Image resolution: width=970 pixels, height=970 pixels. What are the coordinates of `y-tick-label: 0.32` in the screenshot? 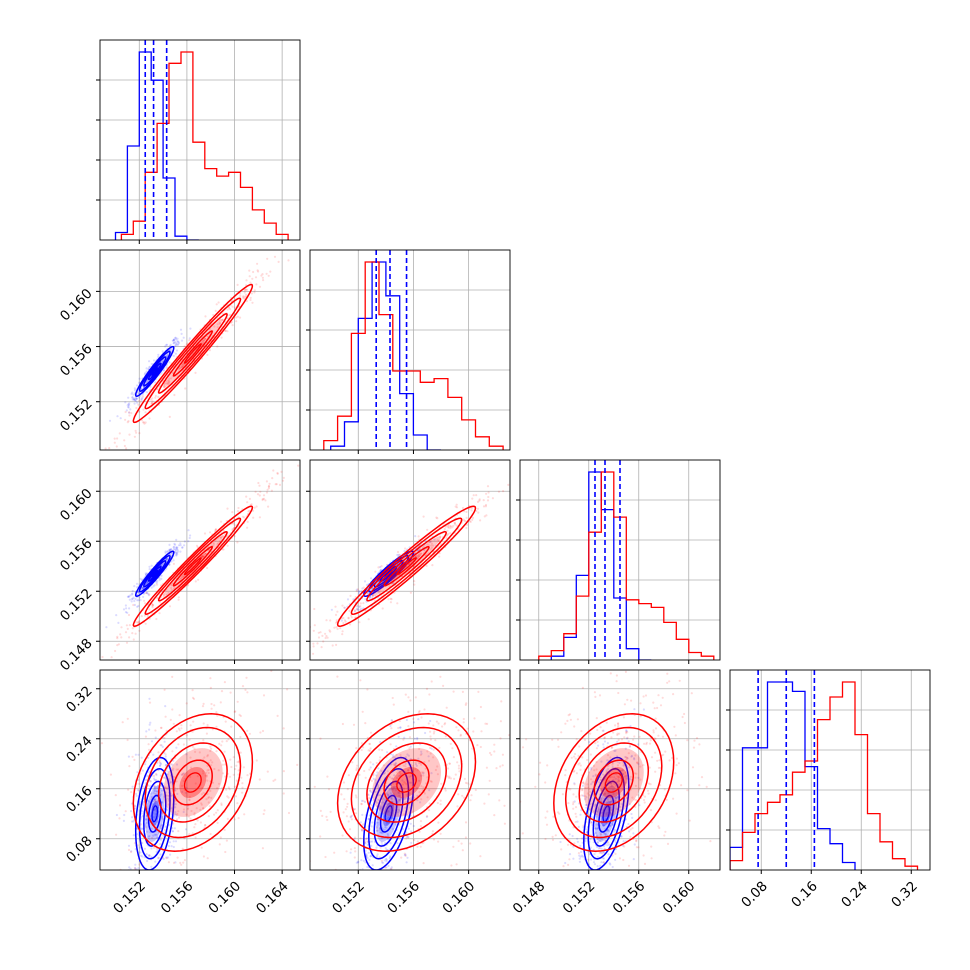 It's located at (79, 699).